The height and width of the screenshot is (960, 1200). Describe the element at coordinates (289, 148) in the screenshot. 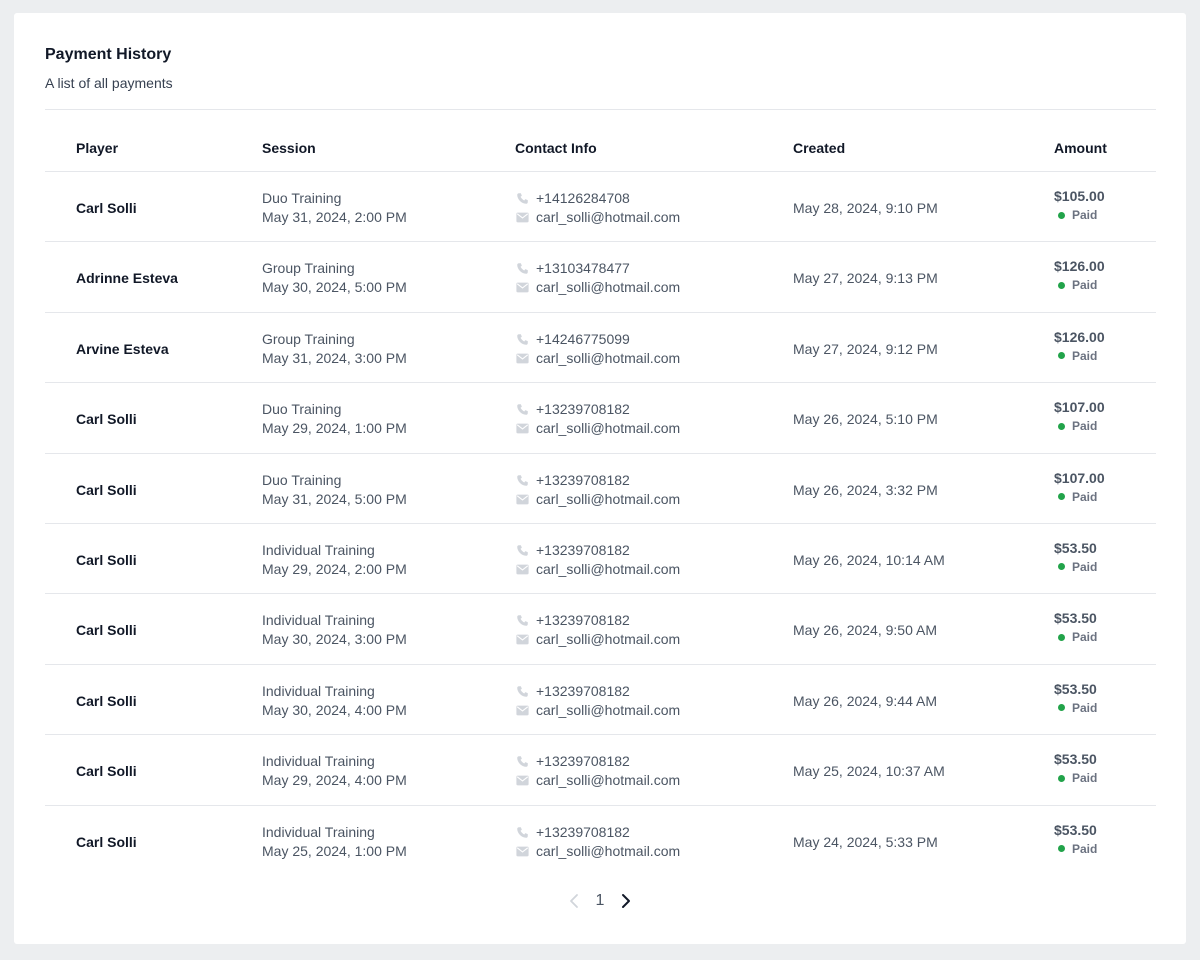

I see `column-header-session: Session` at that location.